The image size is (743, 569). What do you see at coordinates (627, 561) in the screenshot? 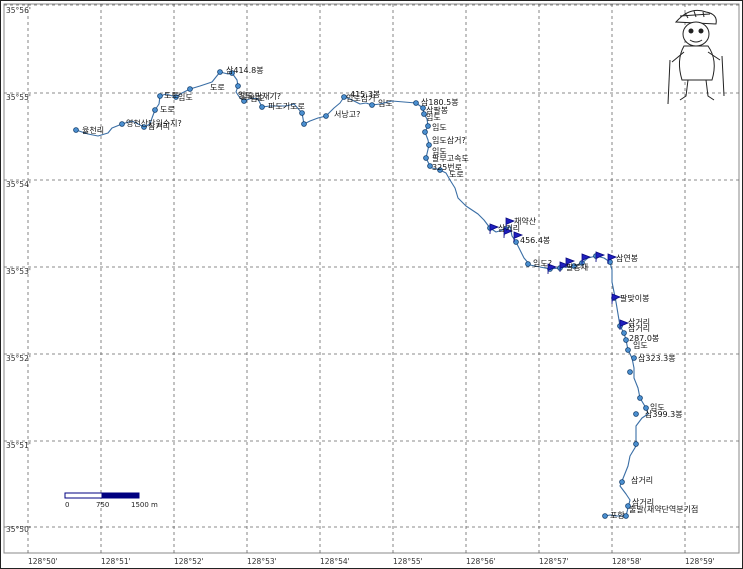
I see `lon-label: 128°58'` at bounding box center [627, 561].